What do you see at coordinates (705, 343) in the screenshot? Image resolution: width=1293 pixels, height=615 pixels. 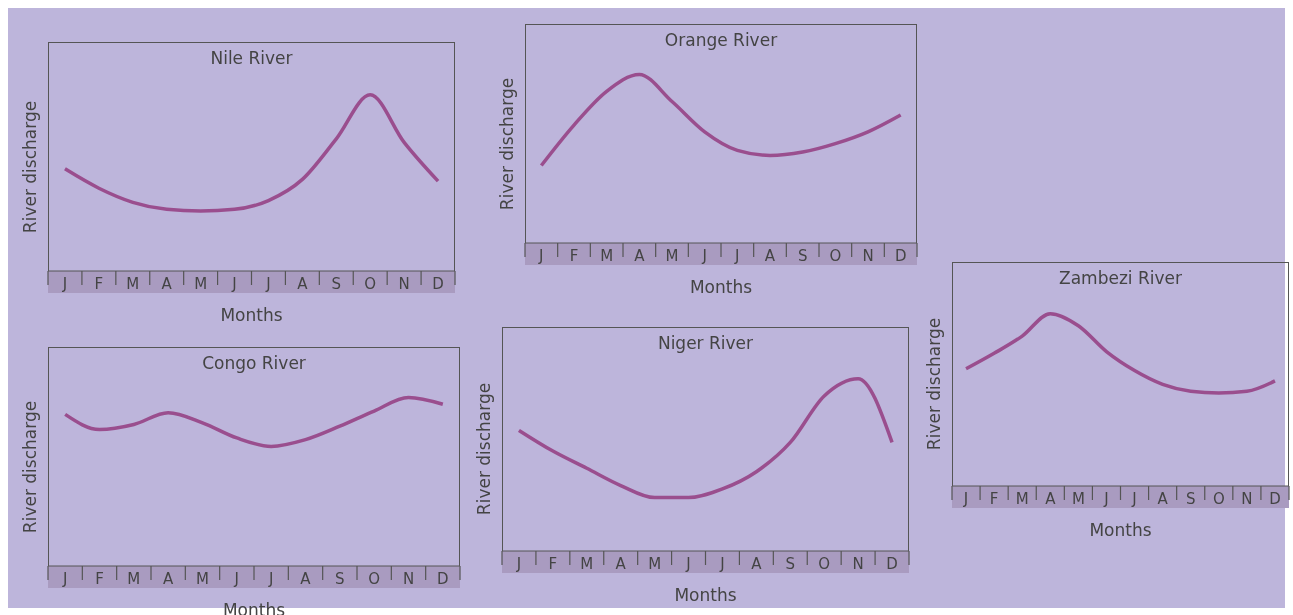 I see `chart-title: Niger River` at bounding box center [705, 343].